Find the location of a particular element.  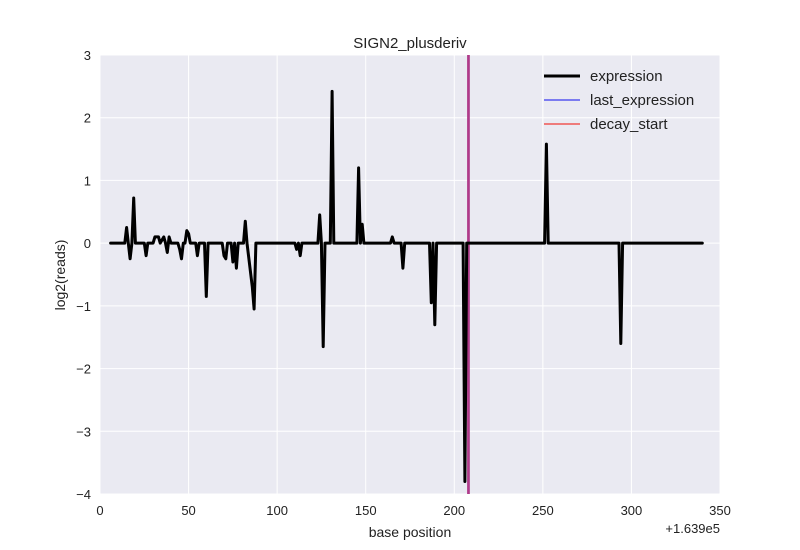

x-tick-labels: 0 50 100 150 200 250 300 350 is located at coordinates (413, 510).